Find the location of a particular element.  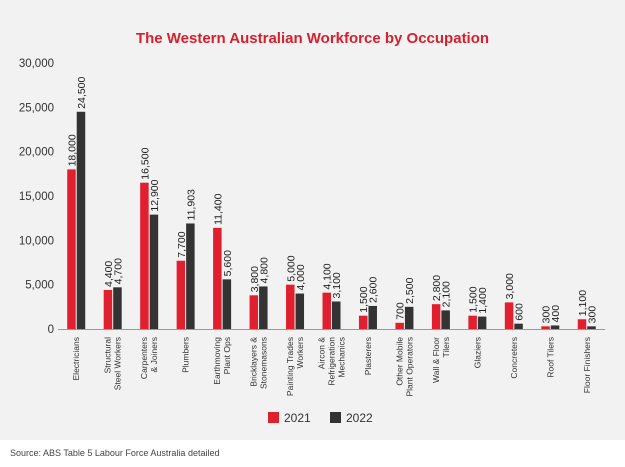

data-label: 5,600 is located at coordinates (228, 263).